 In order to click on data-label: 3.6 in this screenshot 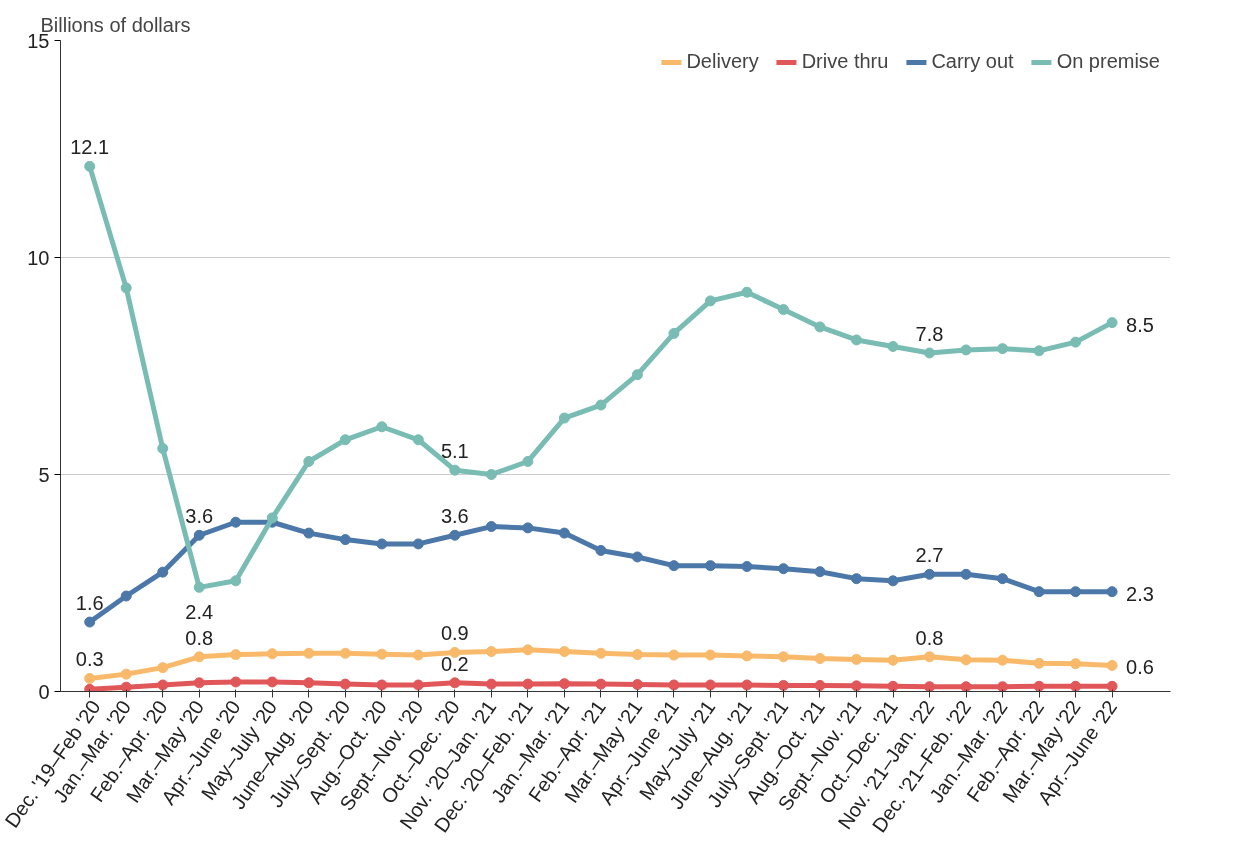, I will do `click(454, 516)`.